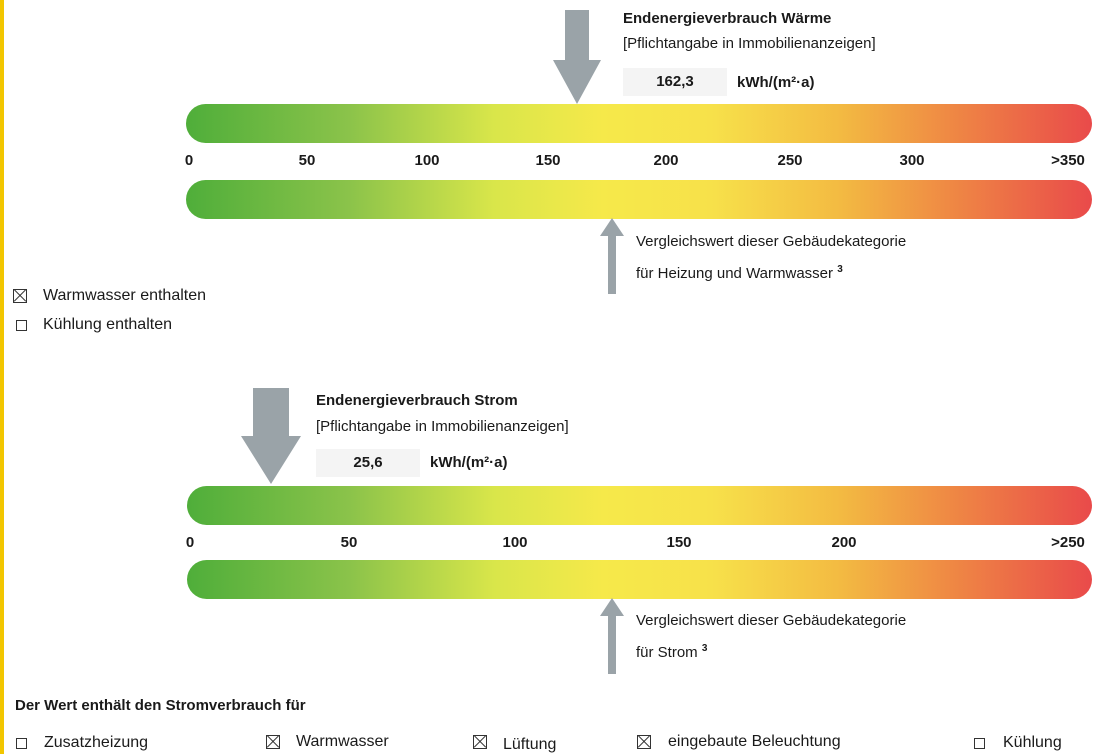  What do you see at coordinates (190, 542) in the screenshot?
I see `power-tick: 0` at bounding box center [190, 542].